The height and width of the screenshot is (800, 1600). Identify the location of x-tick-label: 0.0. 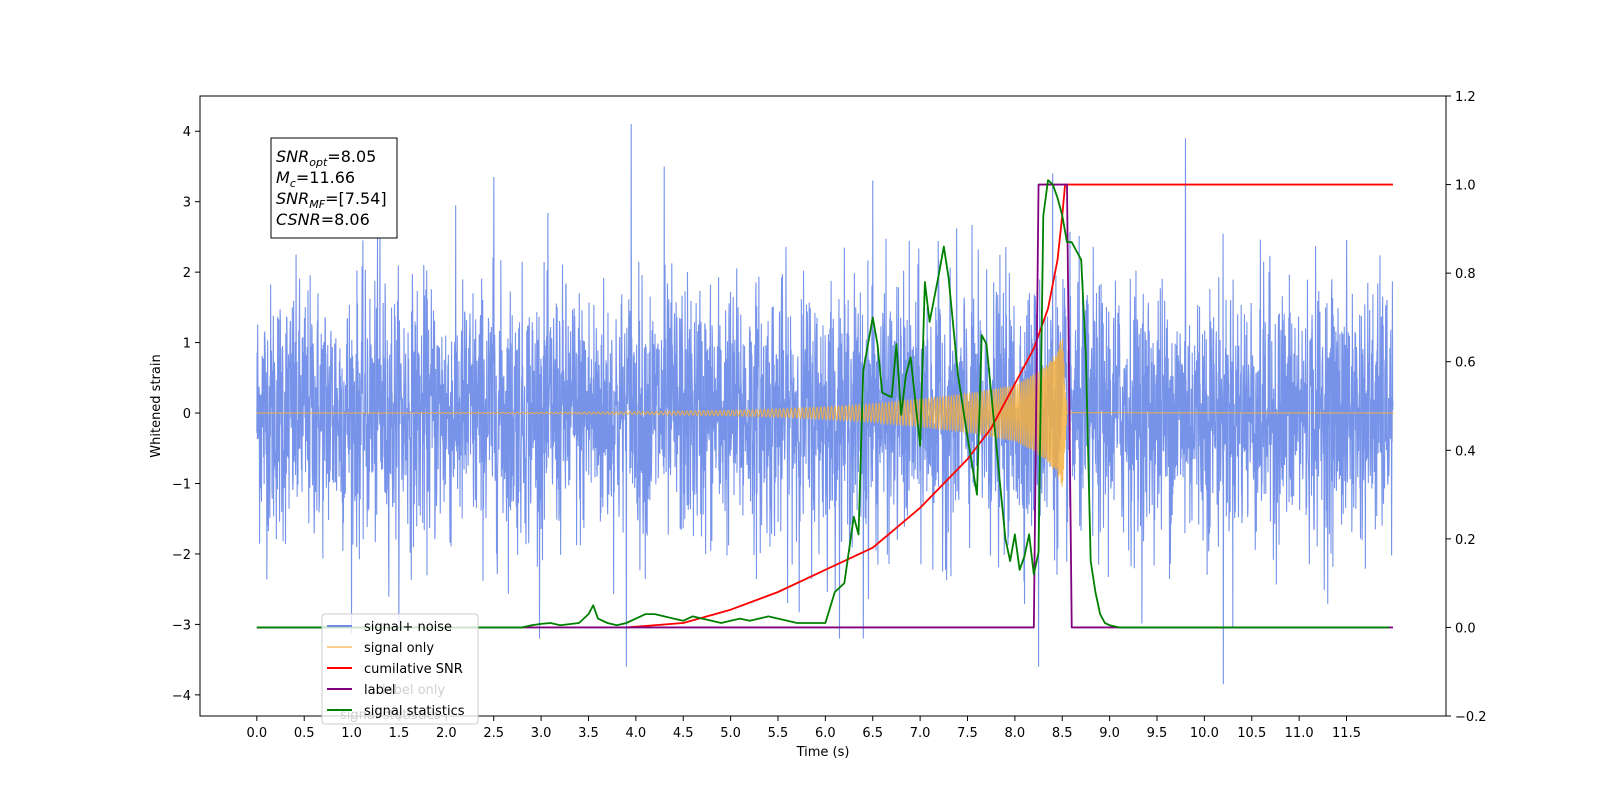
(257, 733).